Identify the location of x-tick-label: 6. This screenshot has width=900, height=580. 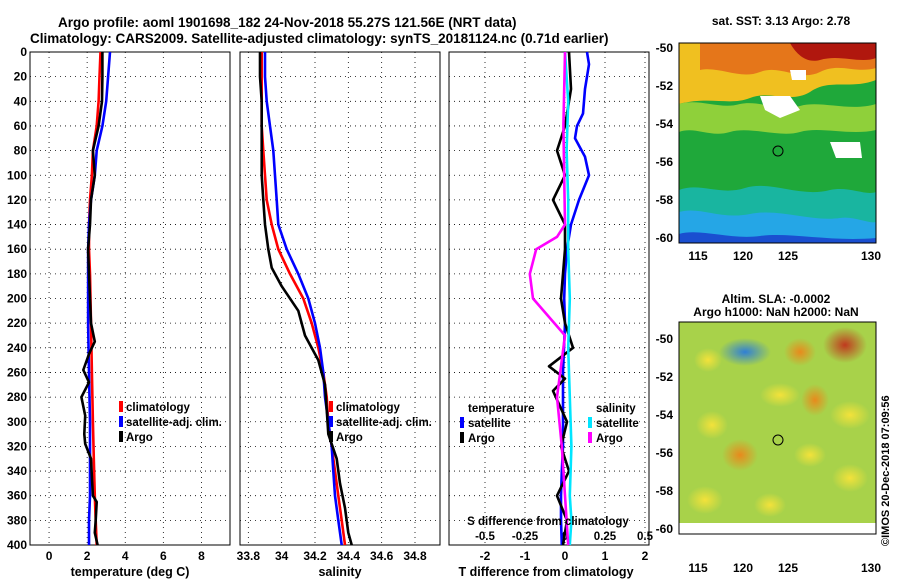
(163, 556).